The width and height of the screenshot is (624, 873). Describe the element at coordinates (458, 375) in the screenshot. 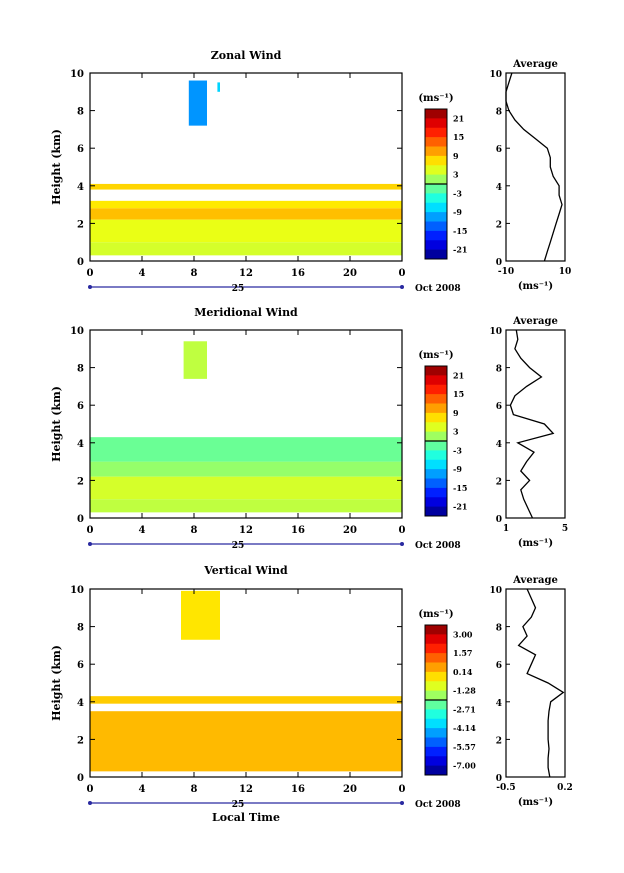

I see `colorbar-label: 21` at that location.